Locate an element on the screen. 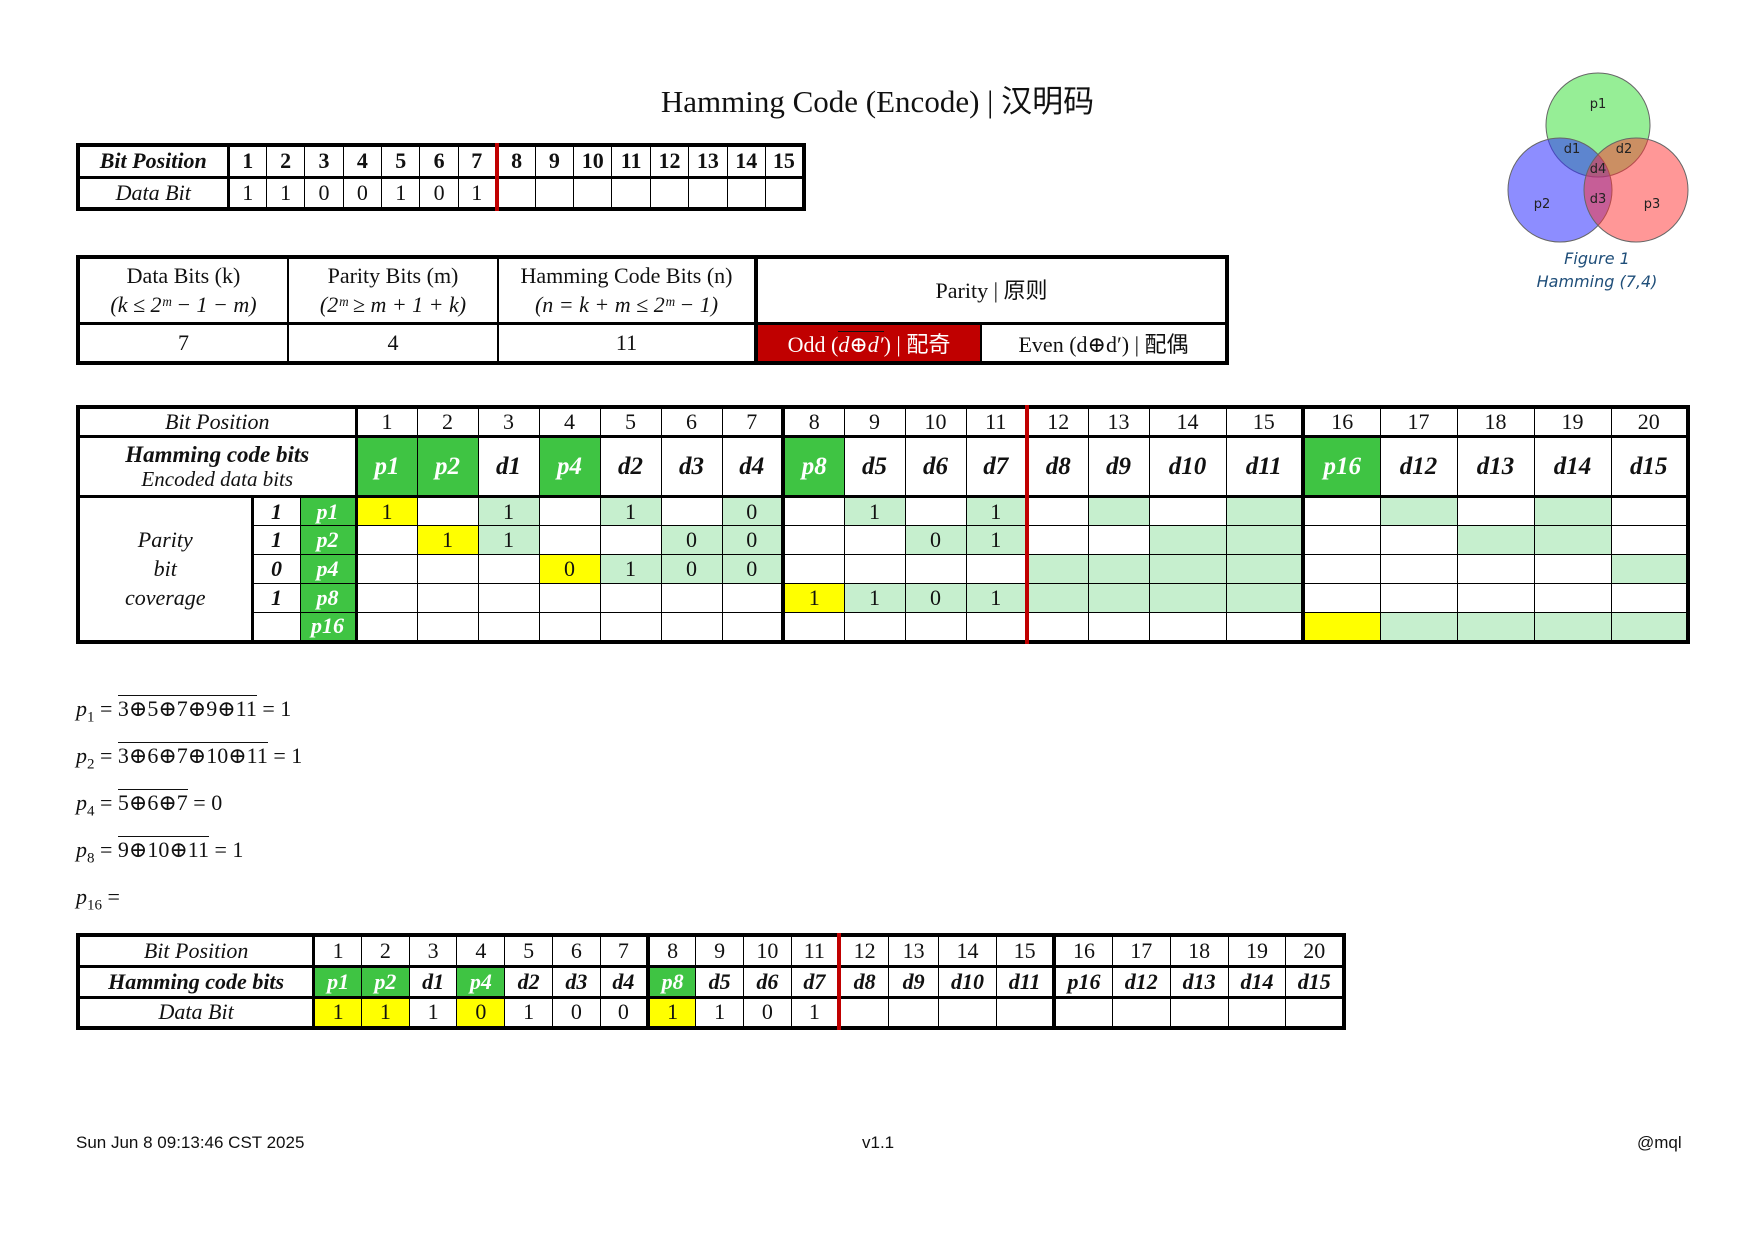 This screenshot has width=1755, height=1241. odd-prefix: Odd ( is located at coordinates (813, 344).